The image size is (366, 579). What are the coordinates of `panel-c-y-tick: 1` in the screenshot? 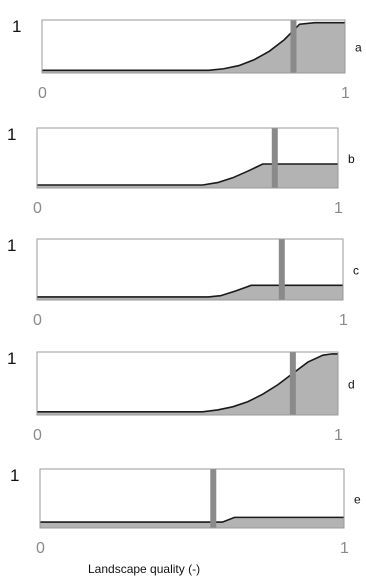 It's located at (11, 245).